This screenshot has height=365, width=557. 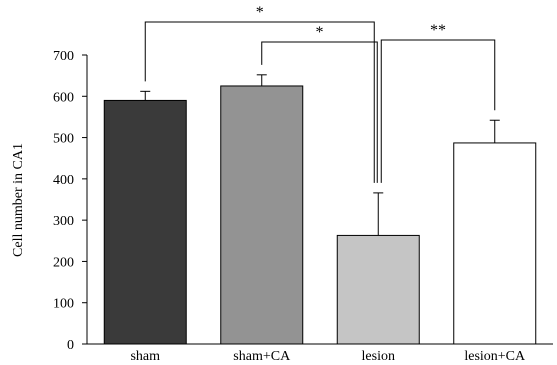 What do you see at coordinates (145, 222) in the screenshot?
I see `bar-sham` at bounding box center [145, 222].